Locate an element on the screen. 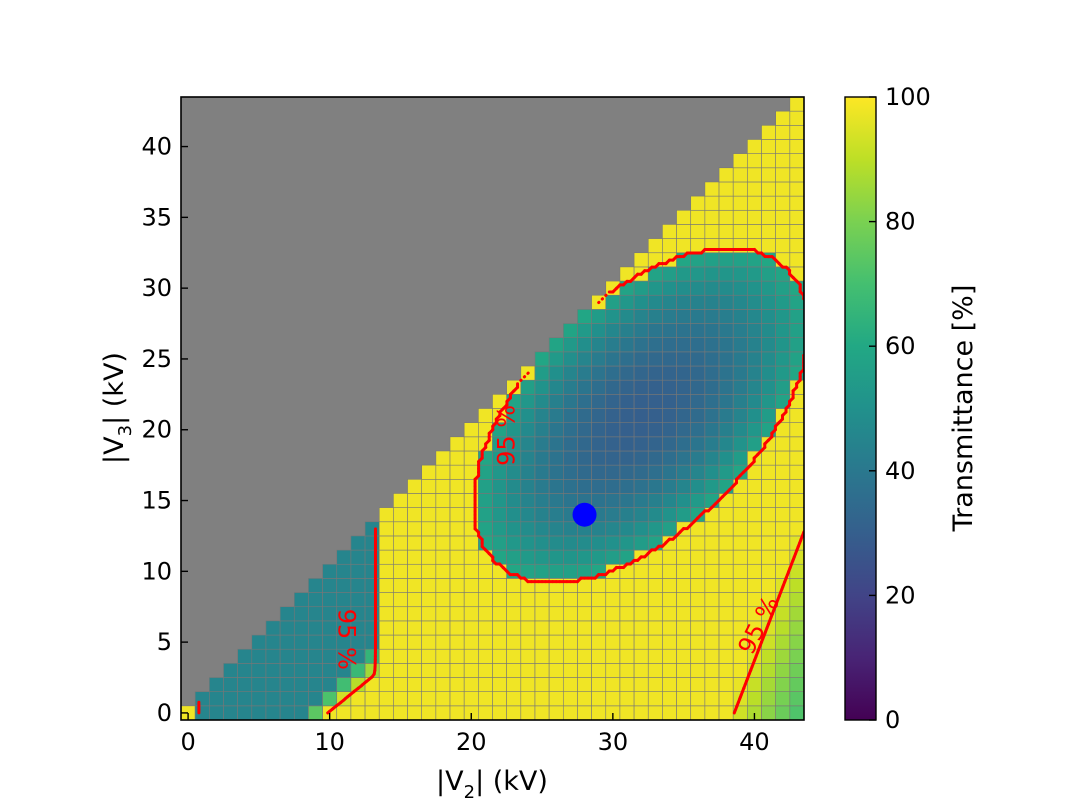  colorbar-tick-label: 60 is located at coordinates (900, 346).